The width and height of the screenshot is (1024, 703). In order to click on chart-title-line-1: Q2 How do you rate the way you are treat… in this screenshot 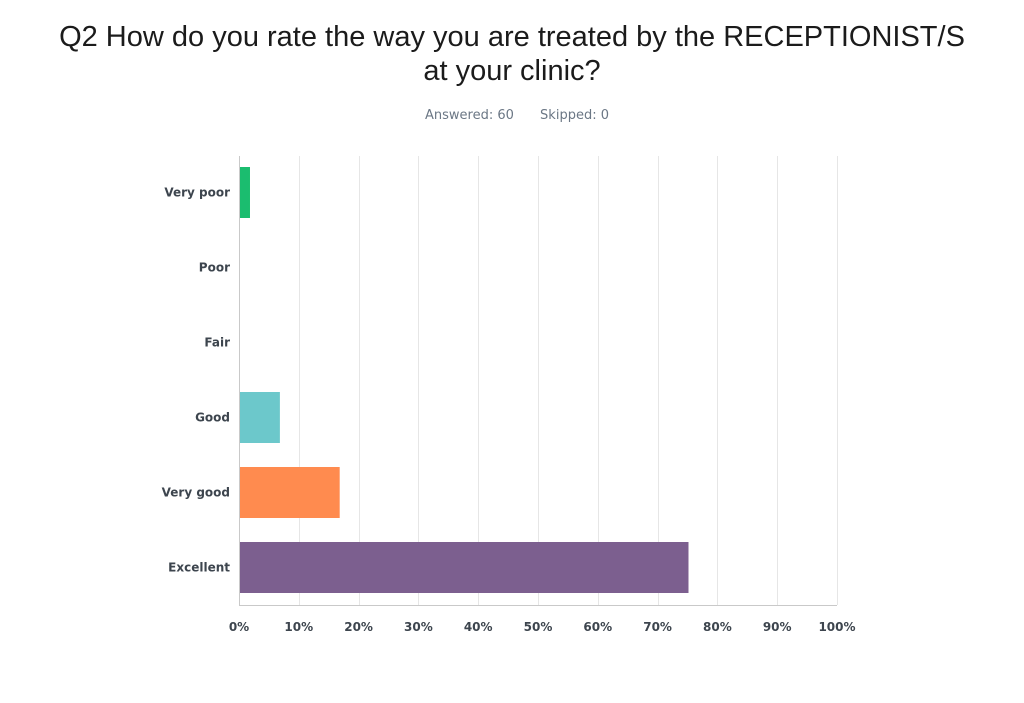, I will do `click(512, 37)`.